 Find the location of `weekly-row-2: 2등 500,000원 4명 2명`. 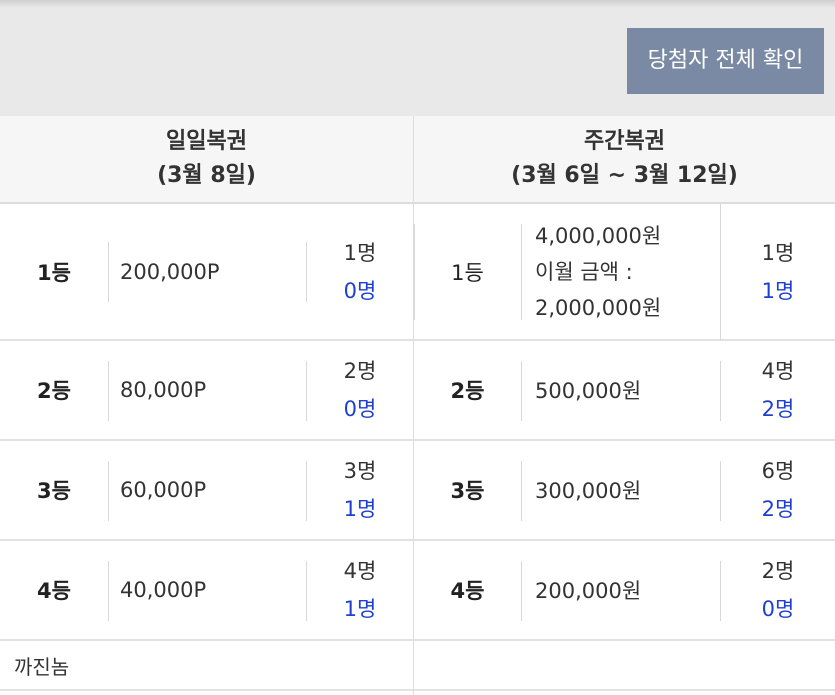

weekly-row-2: 2등 500,000원 4명 2명 is located at coordinates (624, 391).